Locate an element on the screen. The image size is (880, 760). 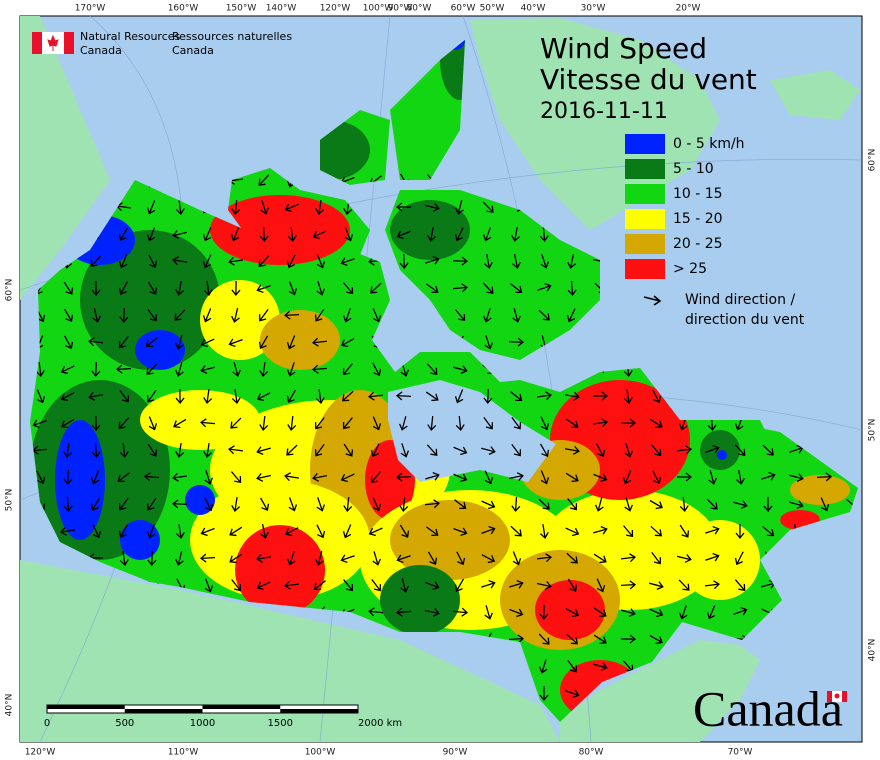
legend-label: 20 - 25 is located at coordinates (698, 244).